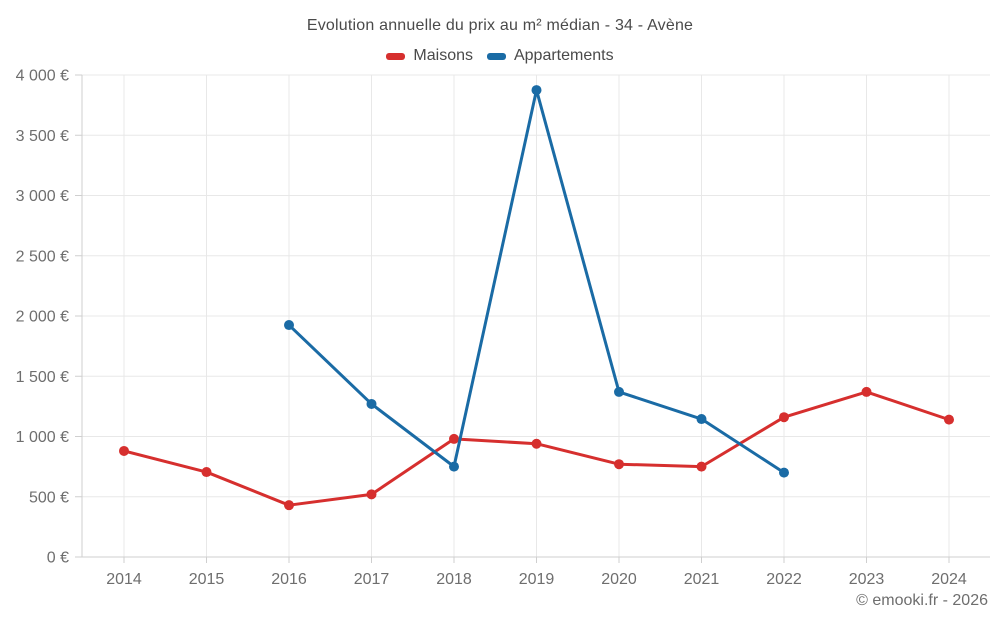 Image resolution: width=1000 pixels, height=625 pixels. I want to click on x-tick-label: 2014, so click(124, 579).